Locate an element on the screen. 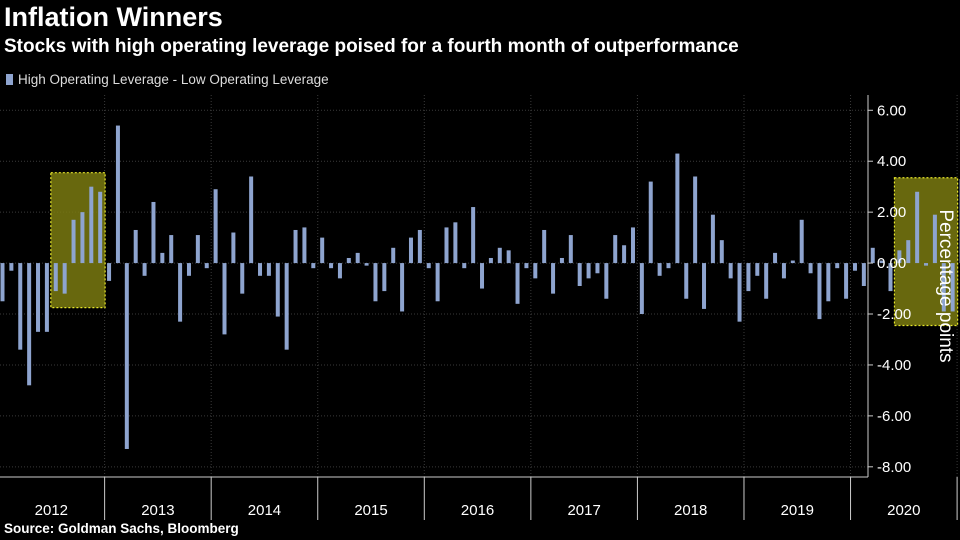  y-tick-label: 6.00 is located at coordinates (891, 110).